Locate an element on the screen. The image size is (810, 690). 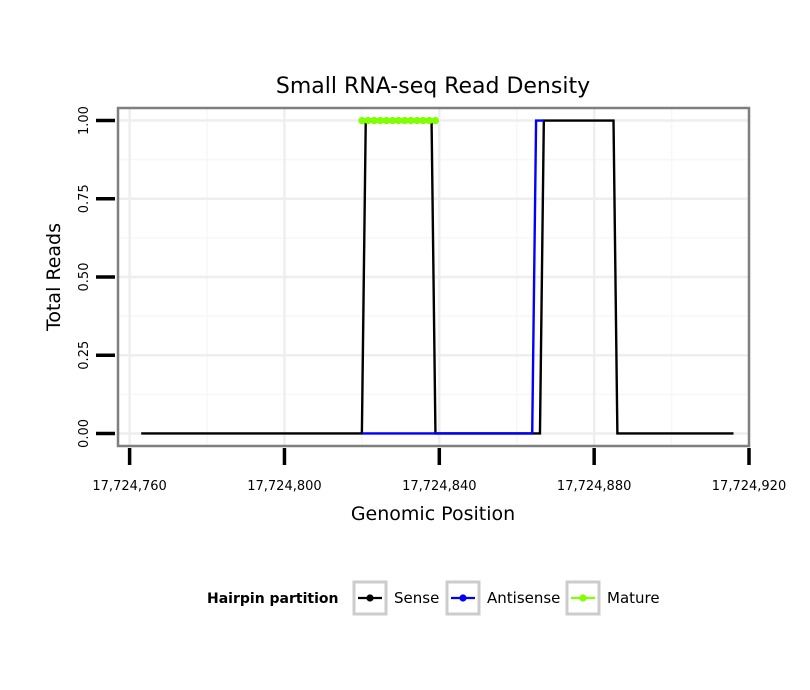
x-tick-label: 17,724,920 is located at coordinates (749, 486).